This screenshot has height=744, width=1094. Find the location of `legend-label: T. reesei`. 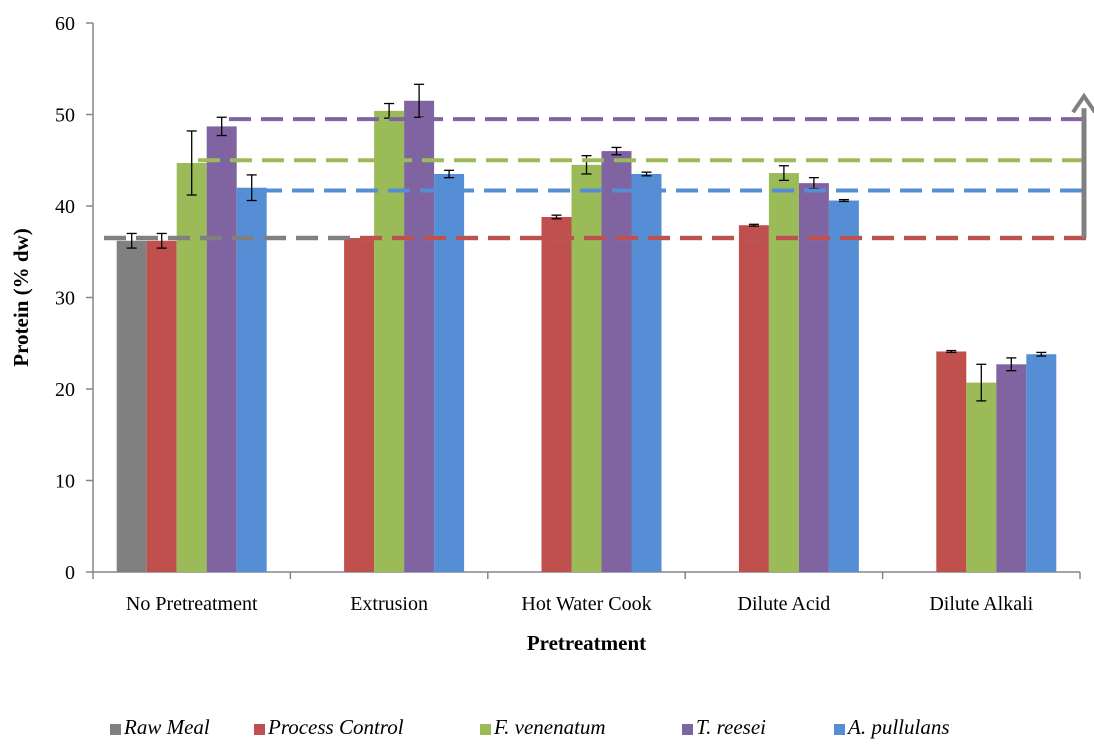

legend-label: T. reesei is located at coordinates (731, 727).